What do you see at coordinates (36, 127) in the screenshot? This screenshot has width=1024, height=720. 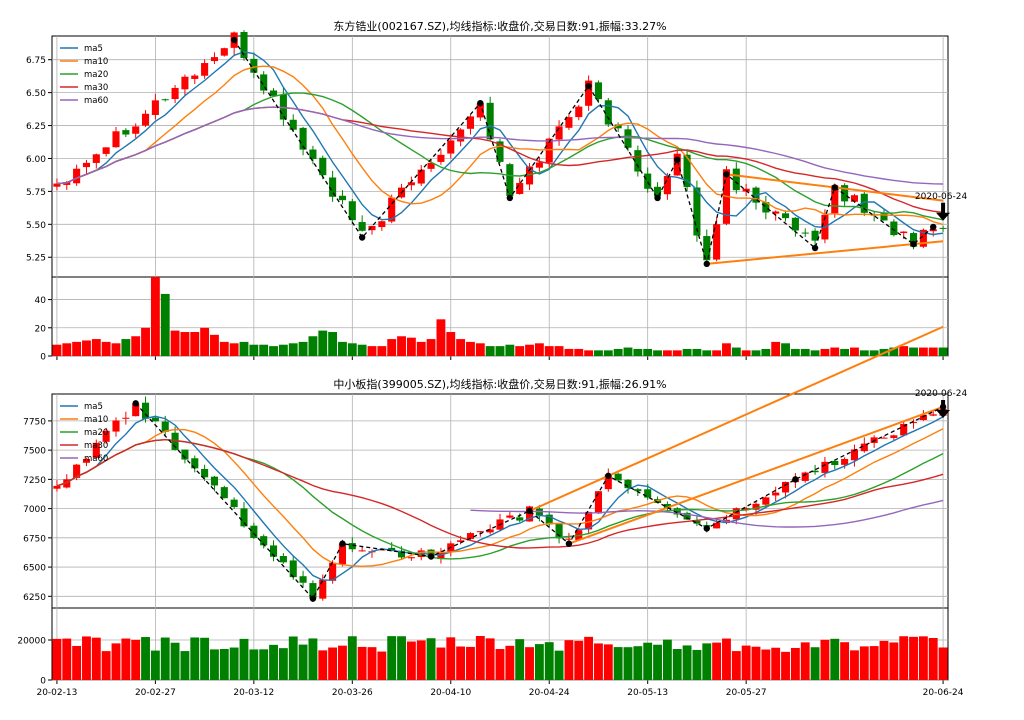 I see `price-tick-label: 6.25` at bounding box center [36, 127].